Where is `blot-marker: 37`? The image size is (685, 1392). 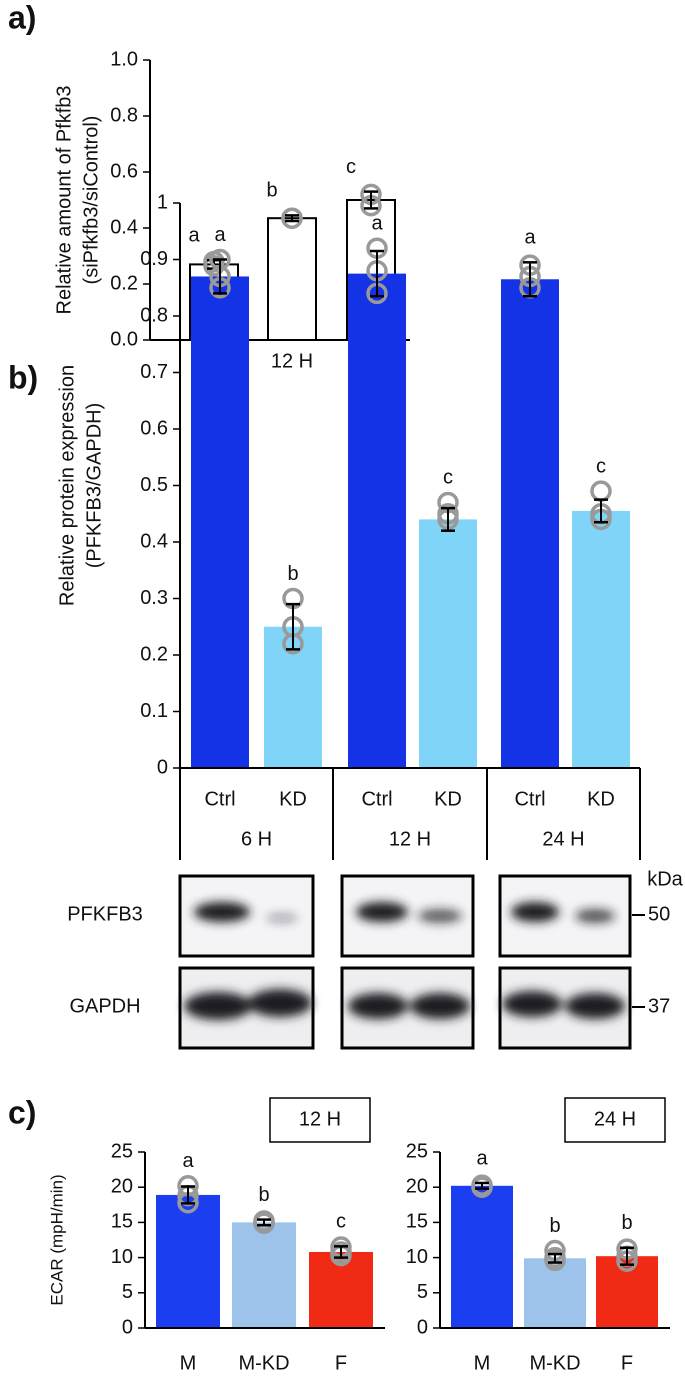
blot-marker: 37 is located at coordinates (659, 1006).